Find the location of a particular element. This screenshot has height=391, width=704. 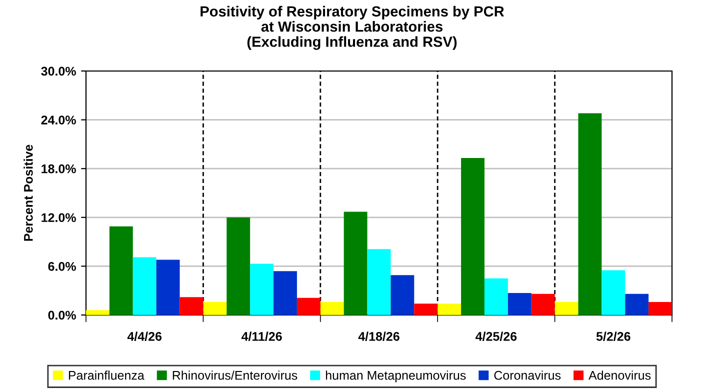

legend-label: Parainfluenza is located at coordinates (106, 375).